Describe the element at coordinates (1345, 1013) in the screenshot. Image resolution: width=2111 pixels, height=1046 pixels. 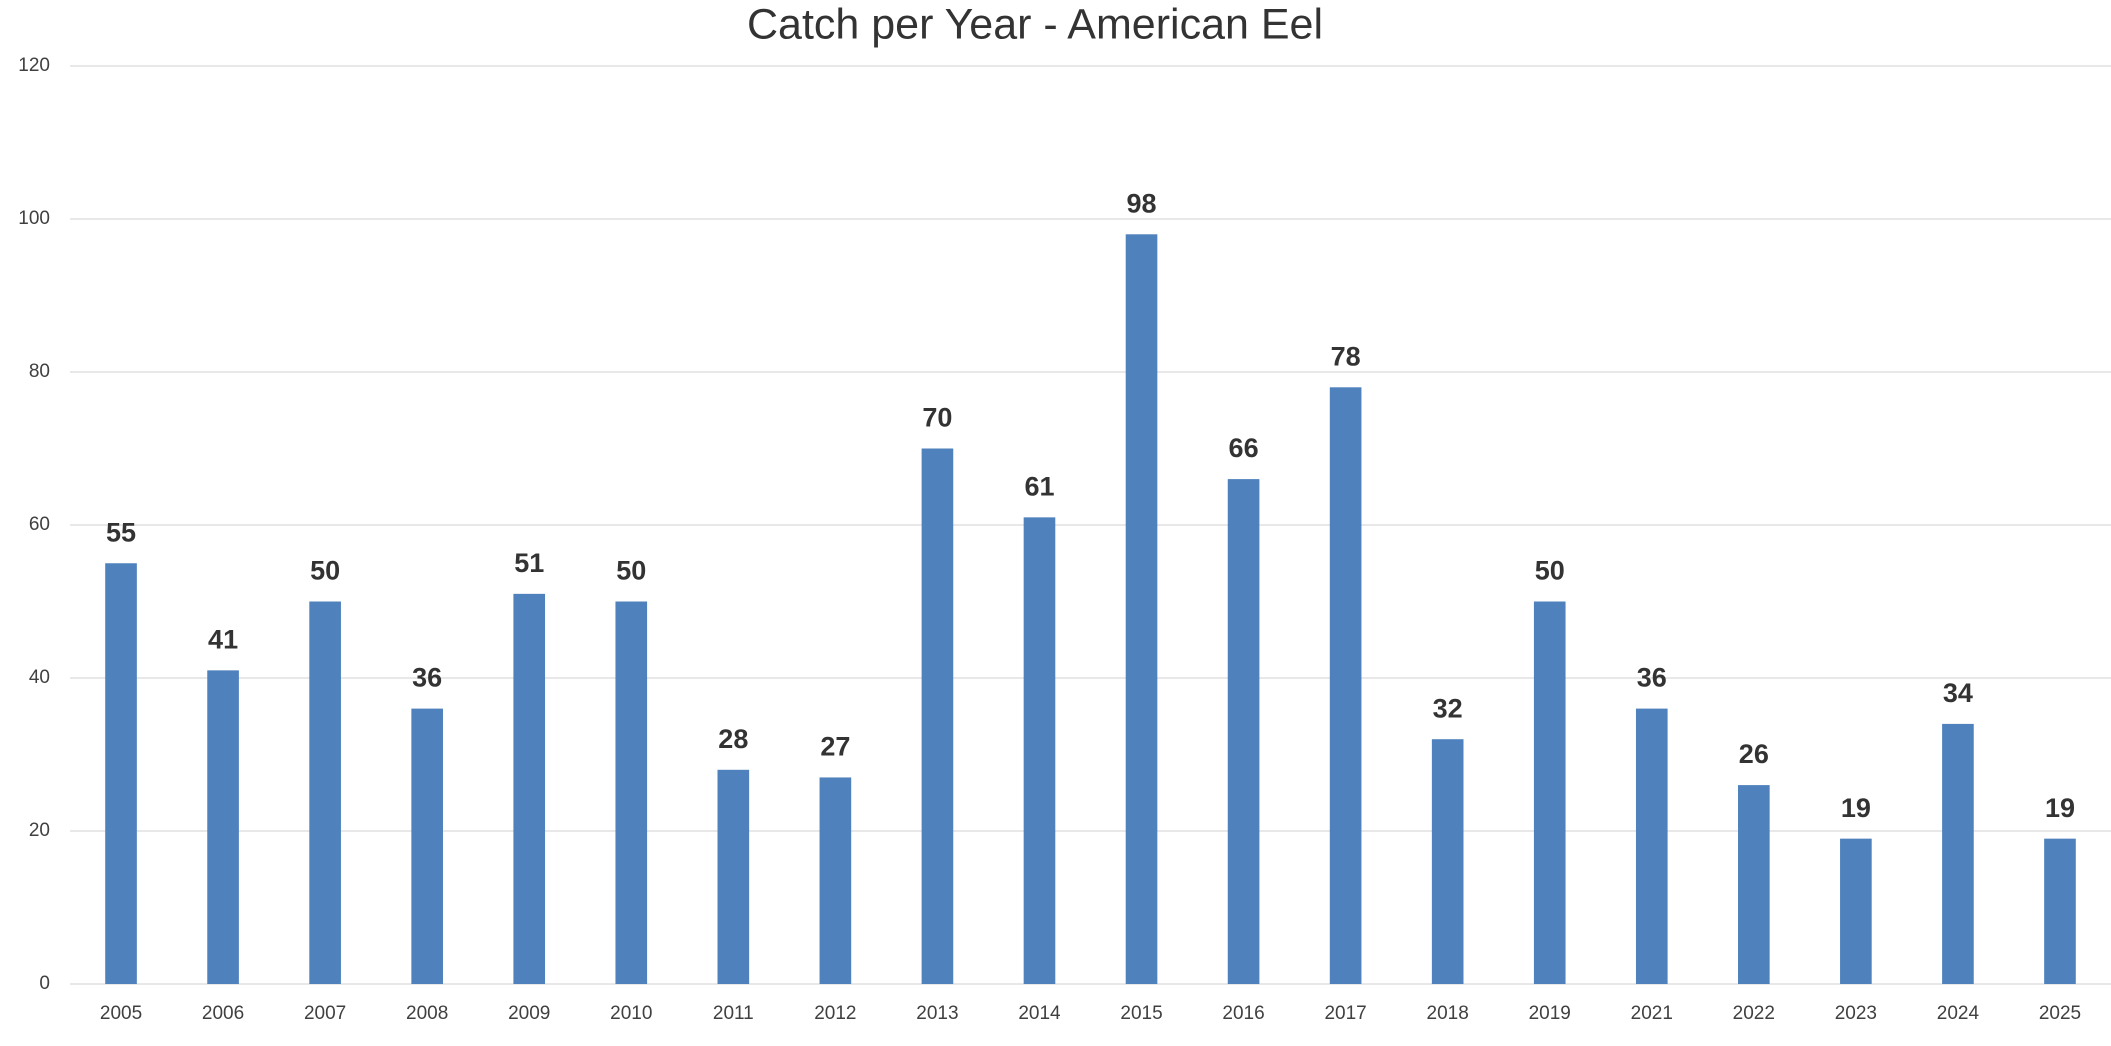
I see `x-tick-label: 2017` at that location.